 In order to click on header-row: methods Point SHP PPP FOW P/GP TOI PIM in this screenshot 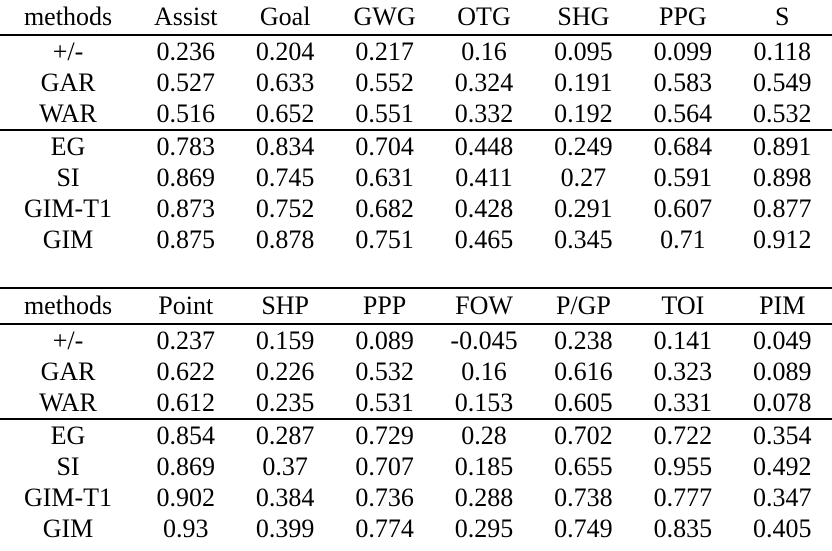, I will do `click(416, 306)`.